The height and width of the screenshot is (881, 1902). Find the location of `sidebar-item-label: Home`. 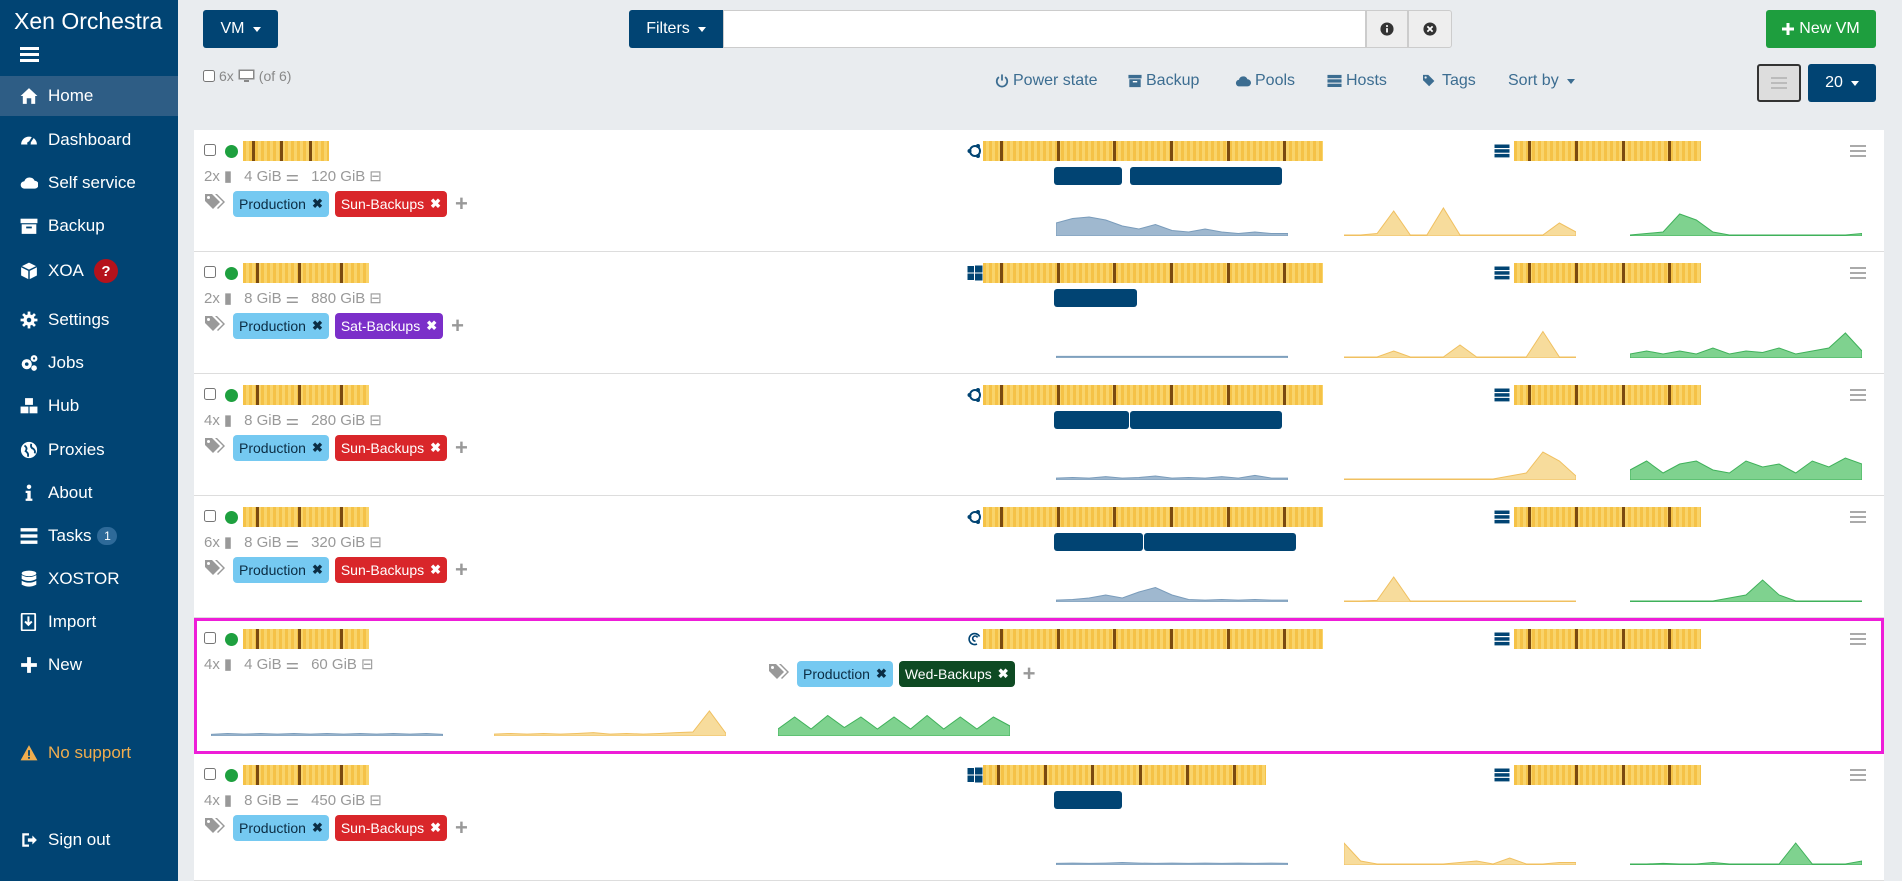

sidebar-item-label: Home is located at coordinates (71, 95).